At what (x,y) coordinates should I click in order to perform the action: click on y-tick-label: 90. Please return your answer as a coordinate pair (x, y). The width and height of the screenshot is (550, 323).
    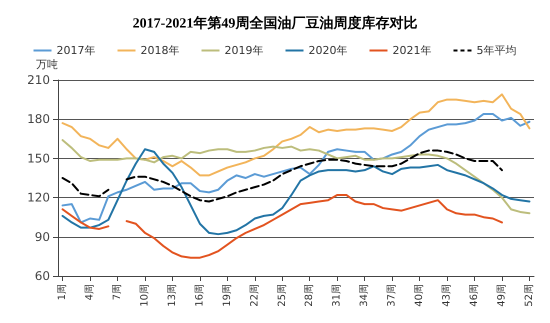
    Looking at the image, I should click on (42, 237).